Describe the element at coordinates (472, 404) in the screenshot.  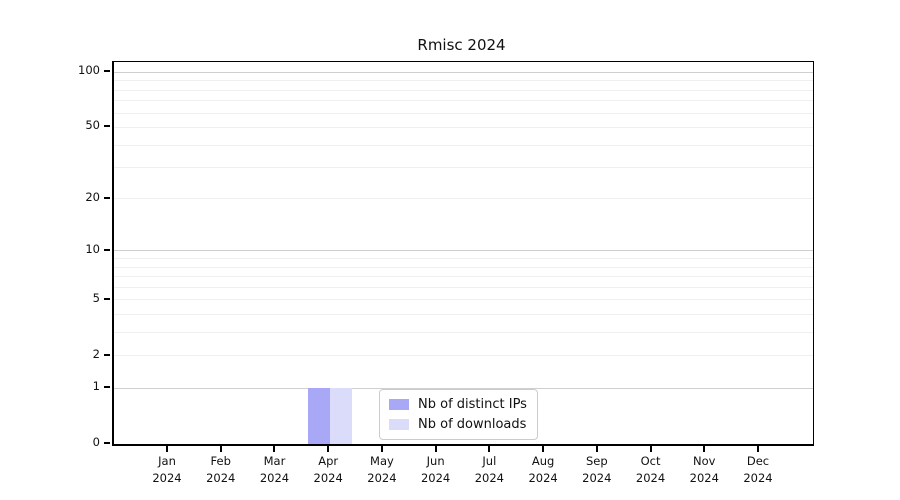
I see `legend-label-distinct-ips: Nb of distinct IPs` at that location.